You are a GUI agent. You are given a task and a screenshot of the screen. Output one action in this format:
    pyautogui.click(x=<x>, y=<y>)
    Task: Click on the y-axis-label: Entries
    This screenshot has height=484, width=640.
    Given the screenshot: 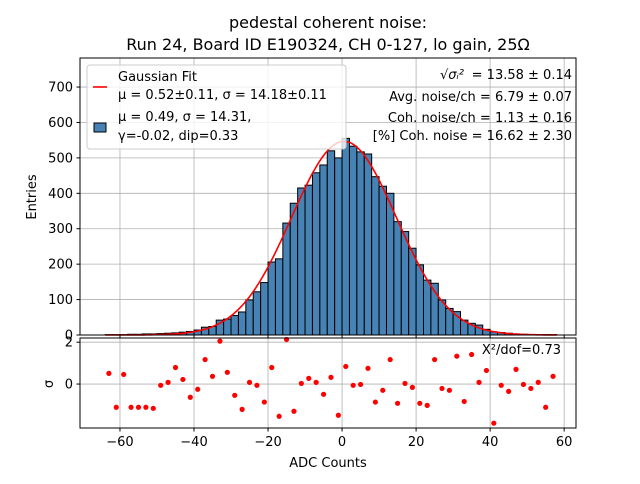 What is the action you would take?
    pyautogui.click(x=32, y=197)
    